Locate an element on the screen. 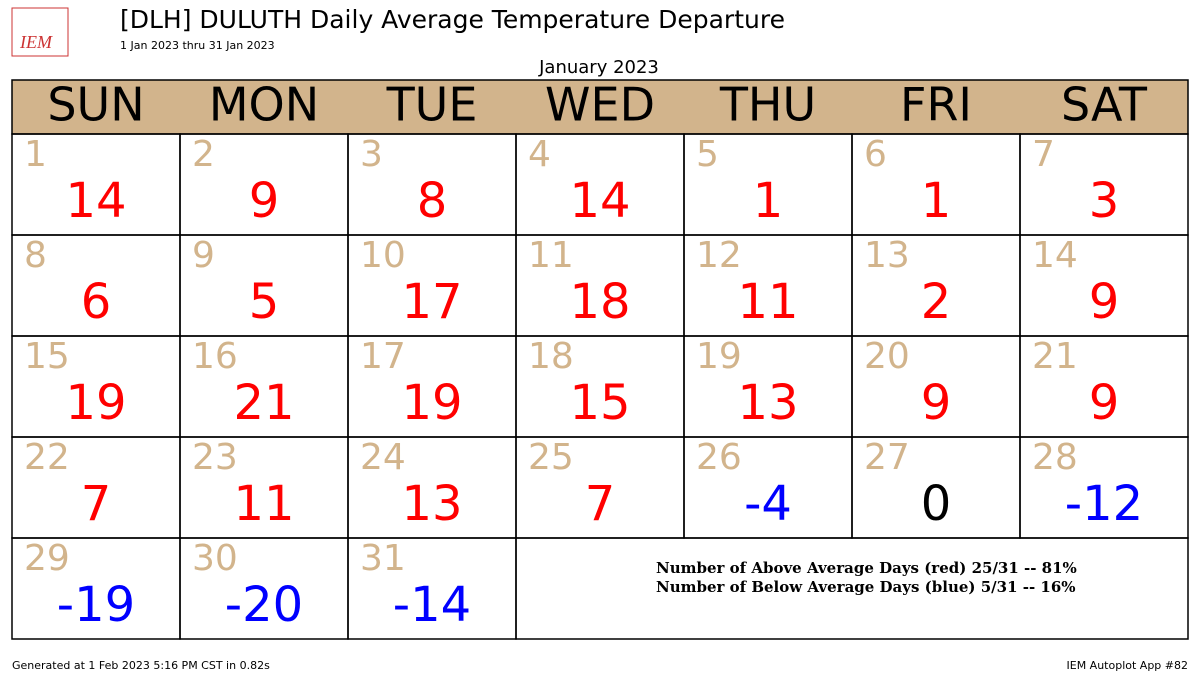 The height and width of the screenshot is (675, 1200). day-number: 10 is located at coordinates (383, 255).